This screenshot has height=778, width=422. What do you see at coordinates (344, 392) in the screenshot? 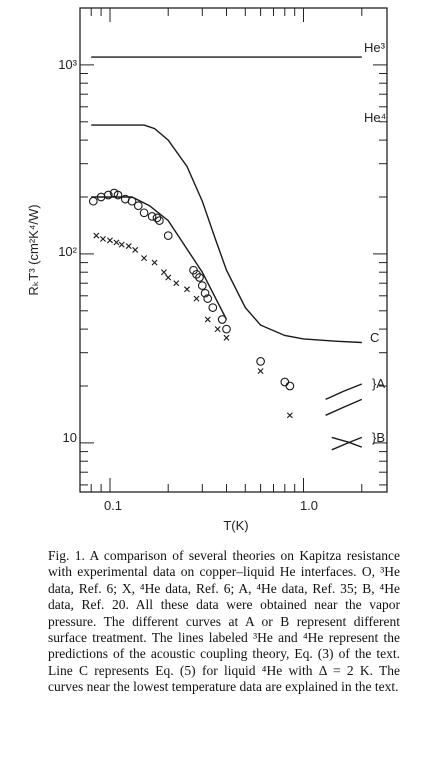
I see `series-line-a1` at bounding box center [344, 392].